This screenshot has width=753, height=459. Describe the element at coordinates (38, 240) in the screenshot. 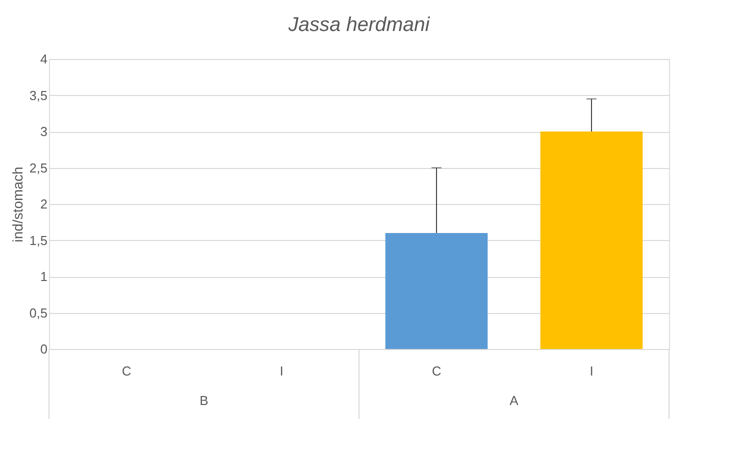

I see `y-tick-label: 1,5` at that location.